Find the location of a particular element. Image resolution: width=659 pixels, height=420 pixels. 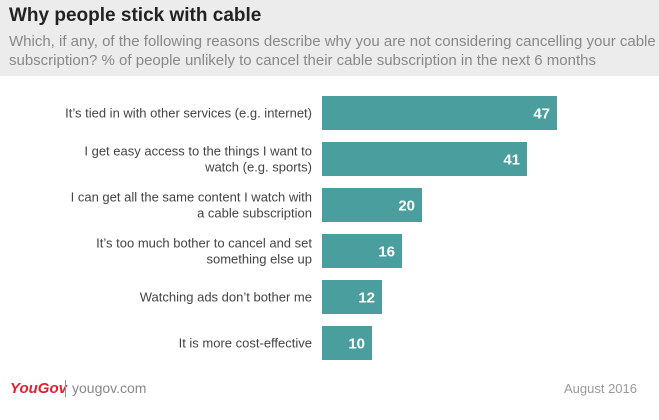

yougov-logo: YouGov is located at coordinates (38, 388).